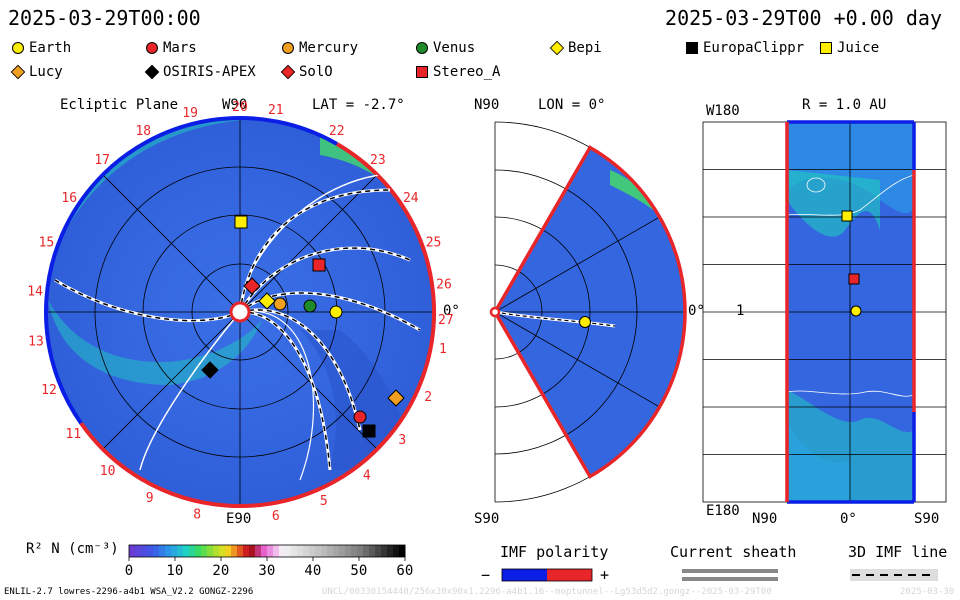 Image resolution: width=960 pixels, height=600 pixels. I want to click on colorbar-tick-label: 10, so click(175, 571).